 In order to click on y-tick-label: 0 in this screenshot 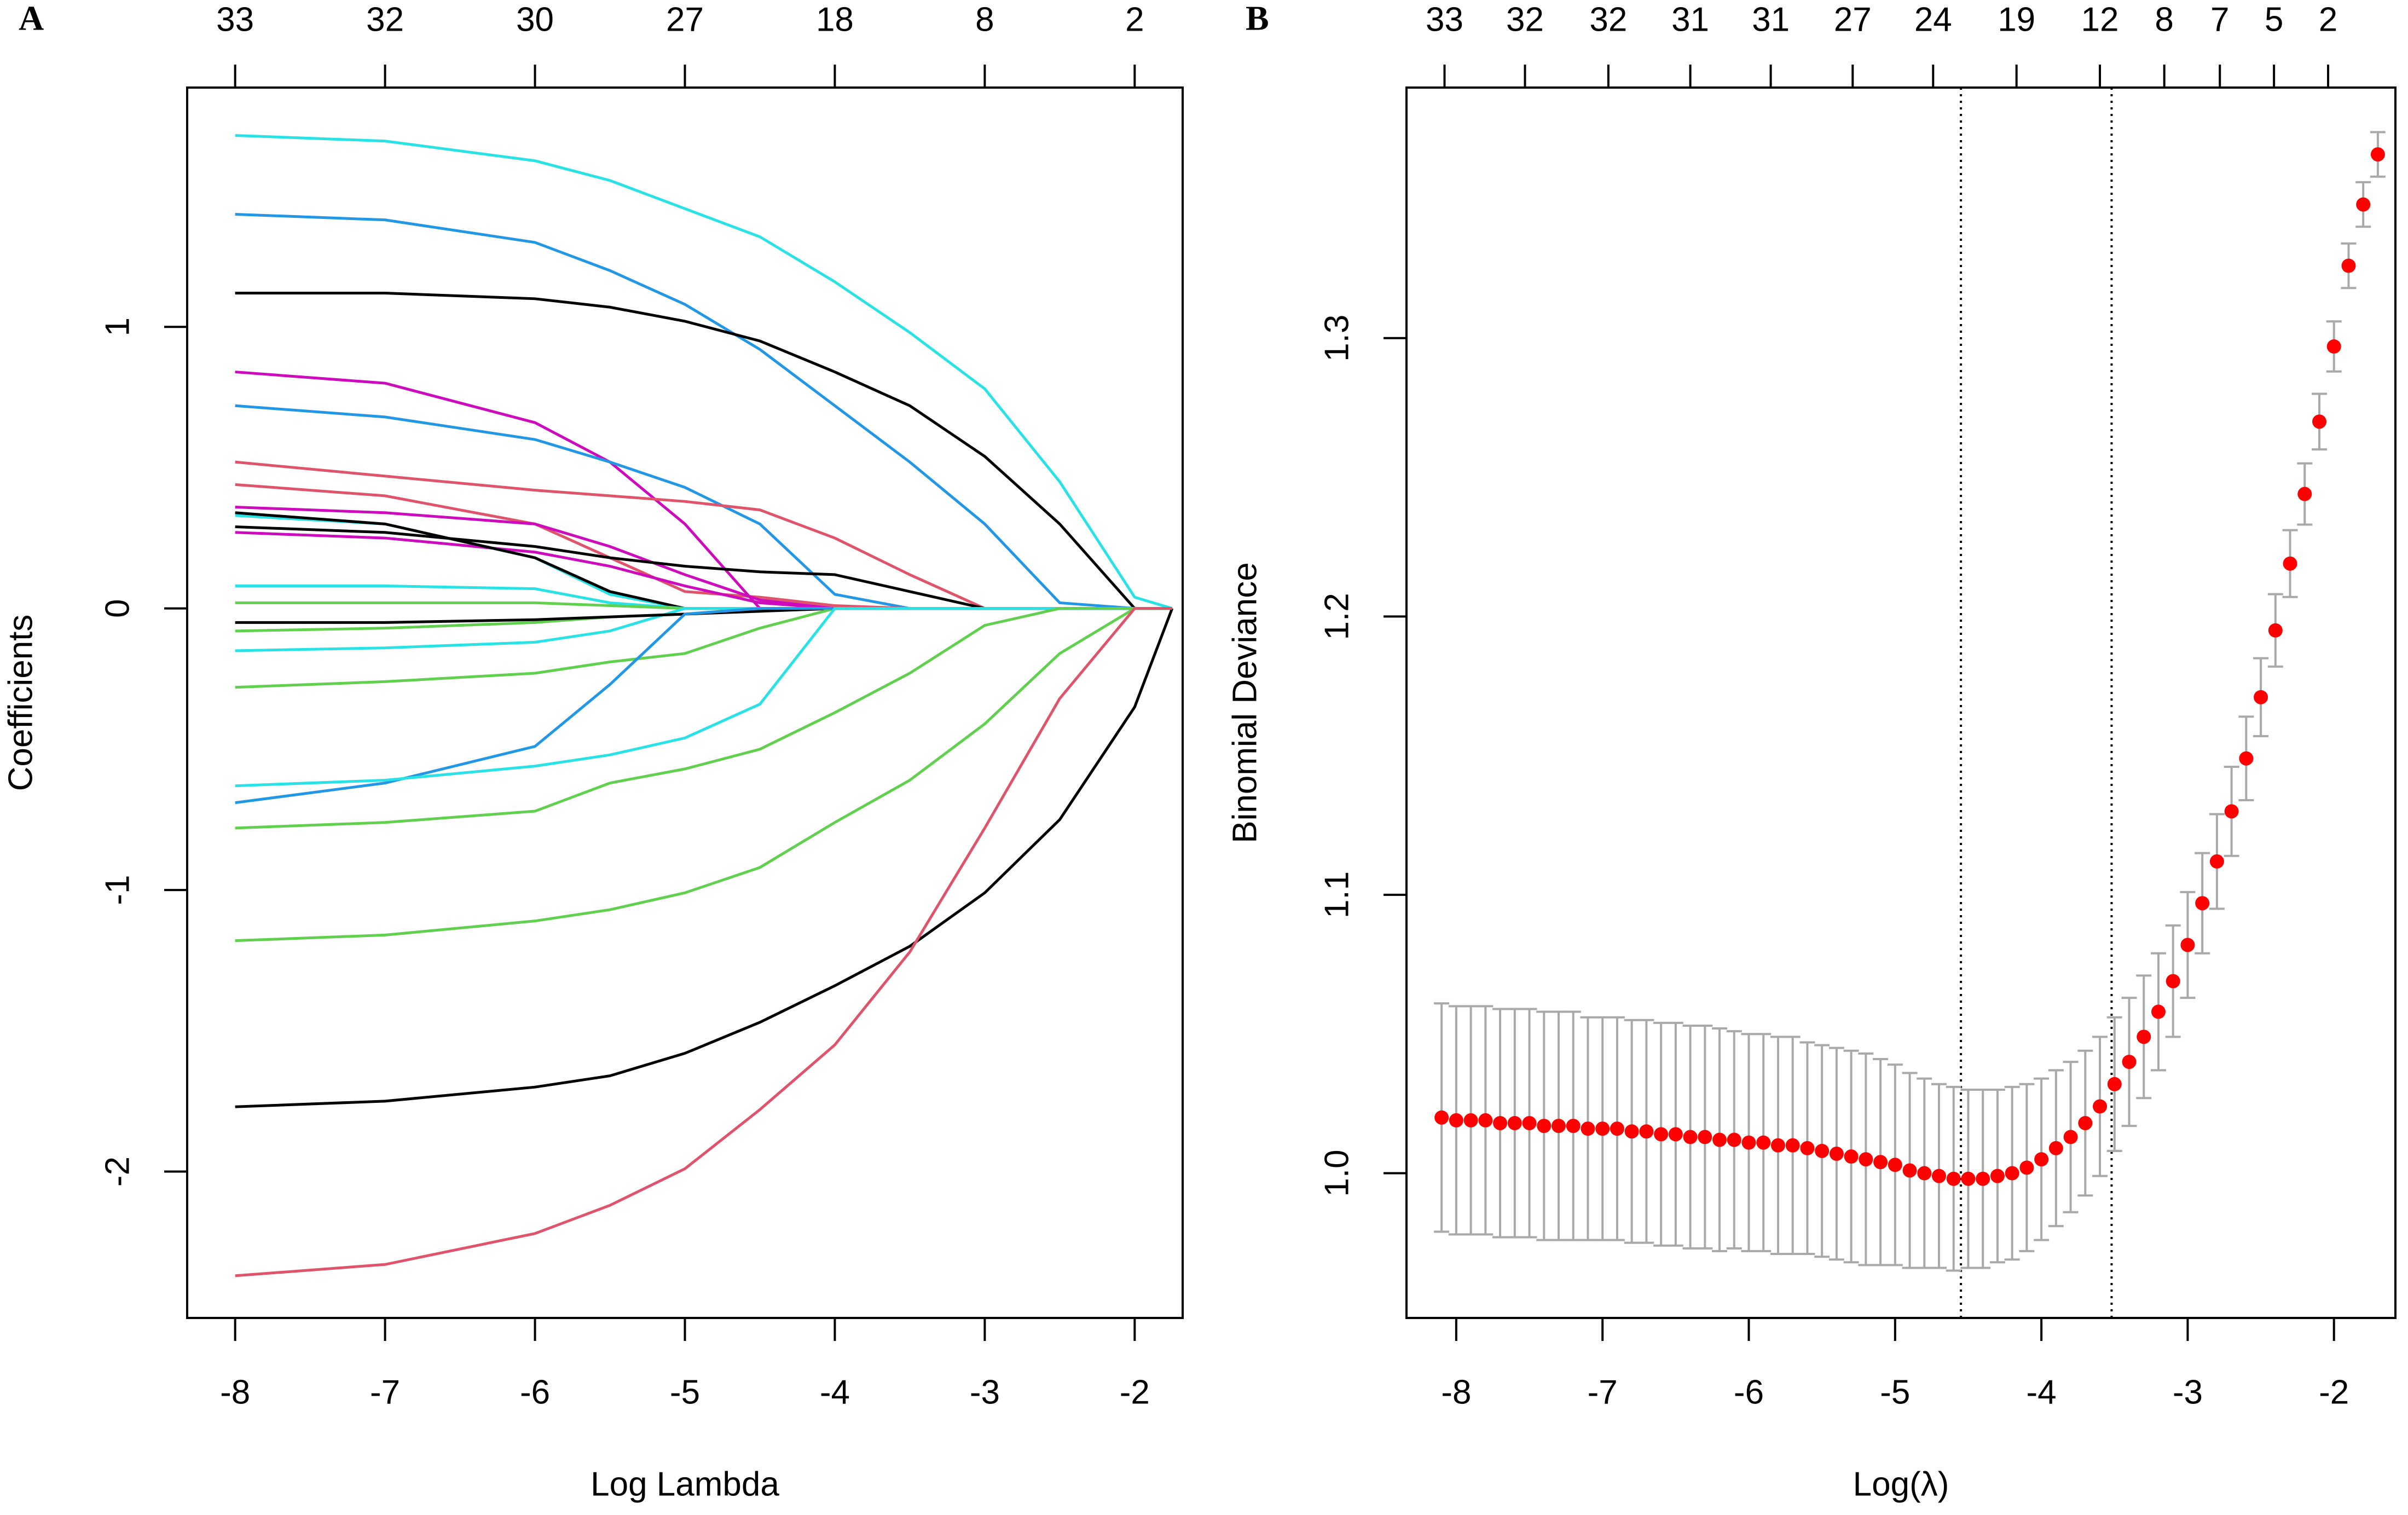, I will do `click(117, 608)`.